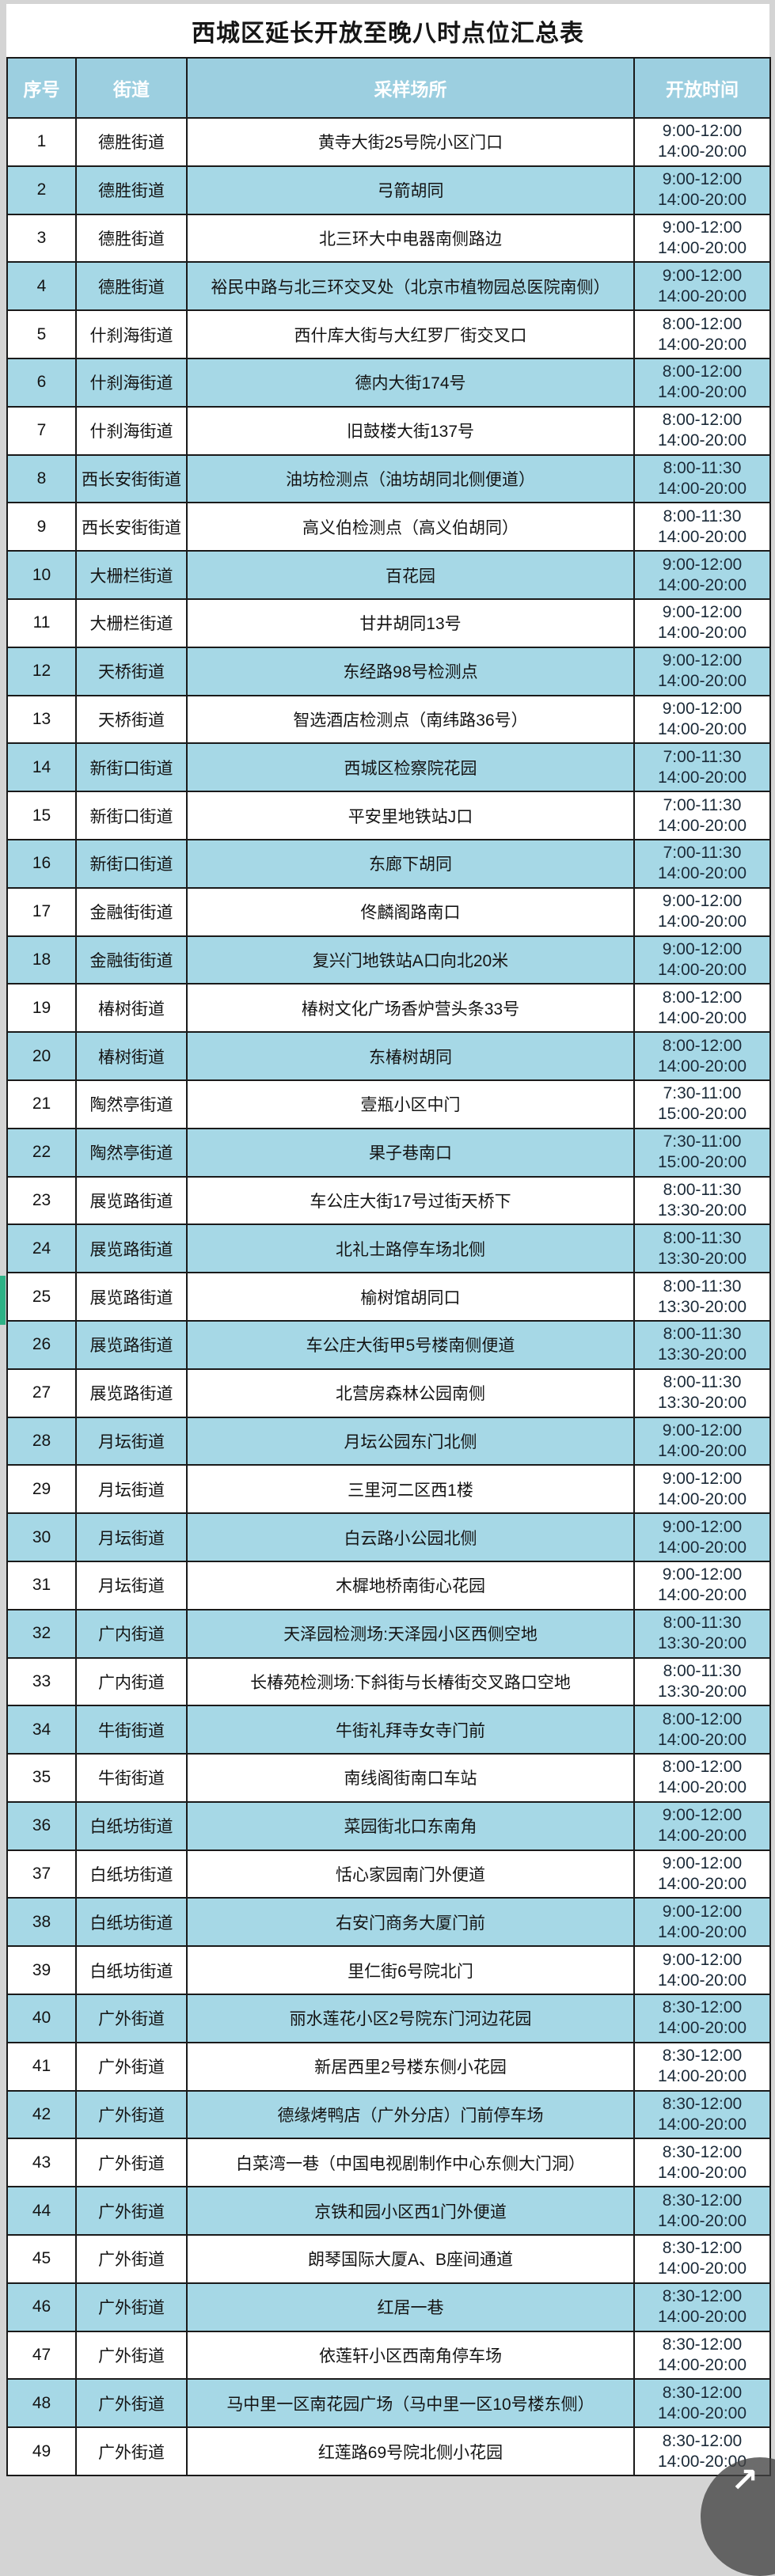 This screenshot has height=2576, width=775. What do you see at coordinates (131, 430) in the screenshot?
I see `cell-street: 什刹海街道` at bounding box center [131, 430].